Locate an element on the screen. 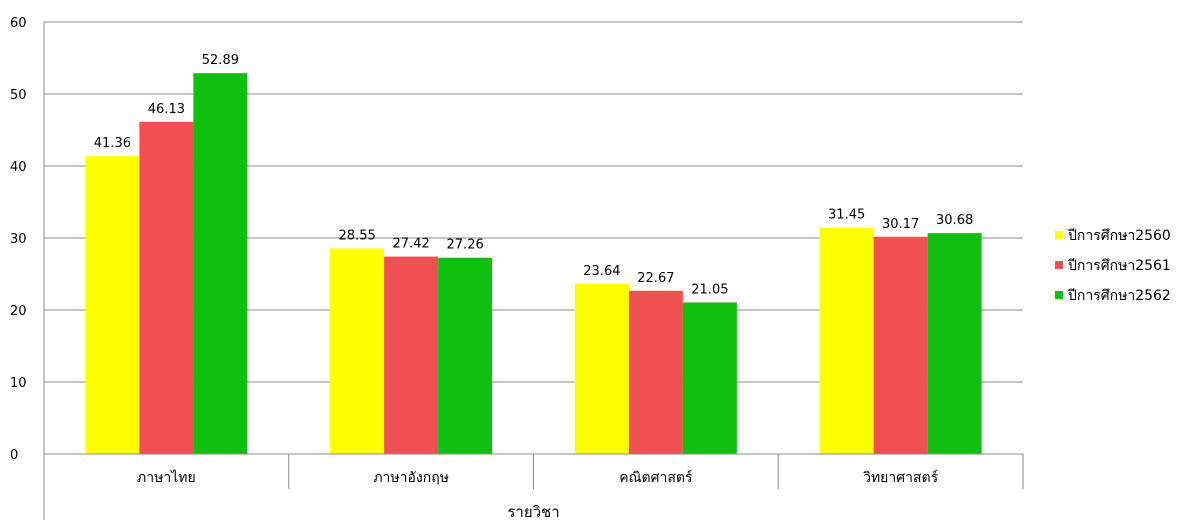 Image resolution: width=1197 pixels, height=520 pixels. y-tick-label: 60 is located at coordinates (18, 23).